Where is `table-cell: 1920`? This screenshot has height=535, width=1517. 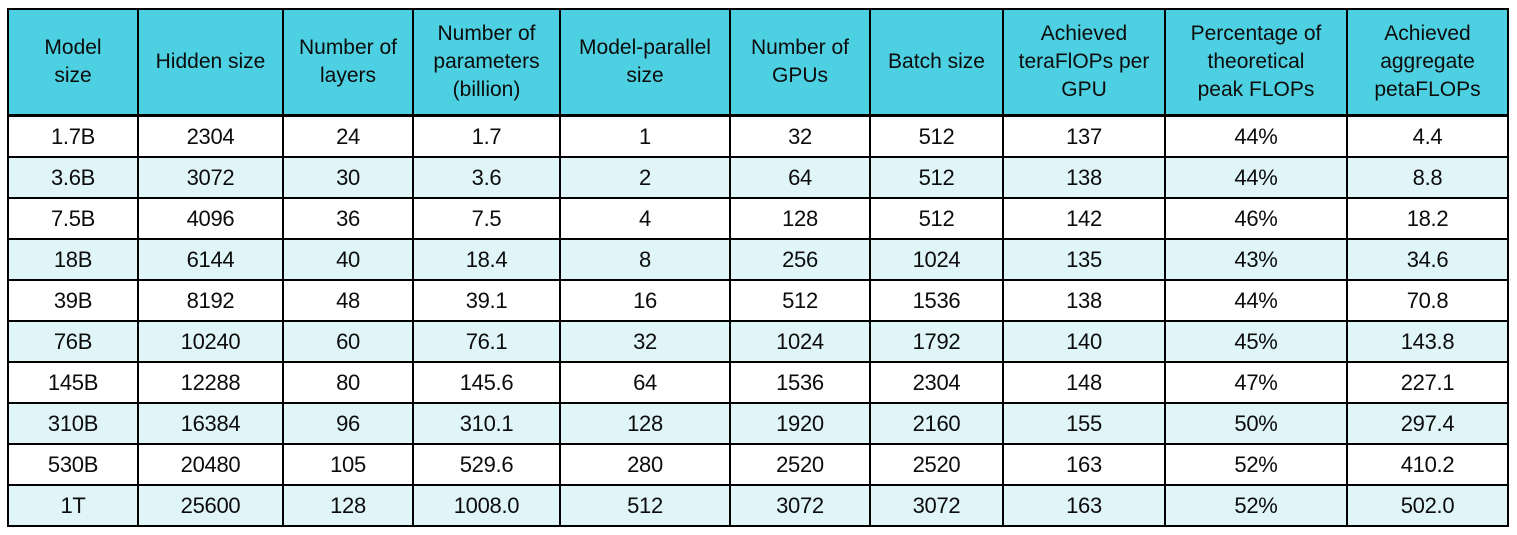 table-cell: 1920 is located at coordinates (800, 423).